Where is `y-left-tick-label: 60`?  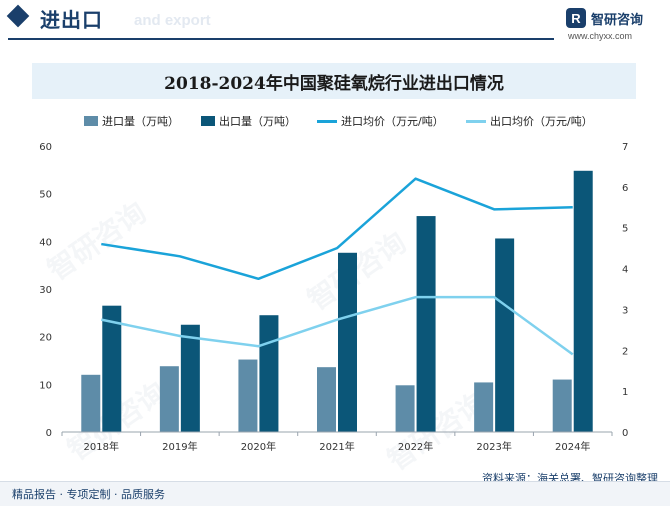
y-left-tick-label: 60 is located at coordinates (45, 147).